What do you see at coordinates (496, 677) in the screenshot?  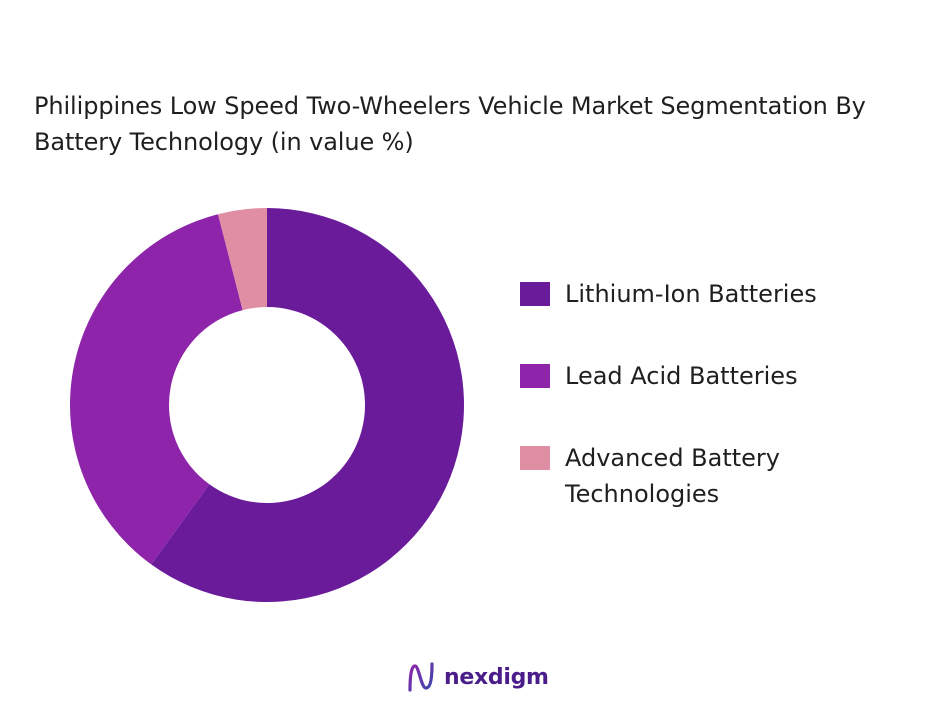 I see `brand-name: nexdigm` at bounding box center [496, 677].